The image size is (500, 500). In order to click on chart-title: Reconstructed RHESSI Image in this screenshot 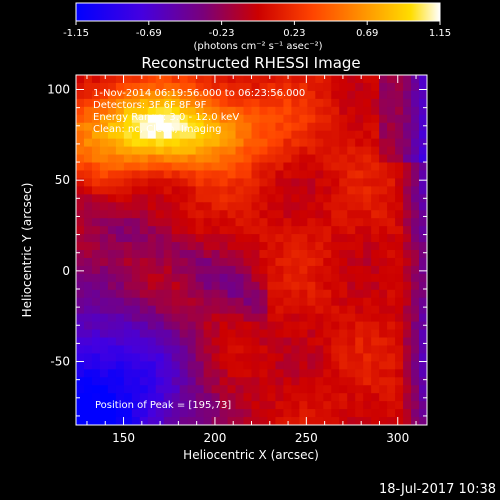, I will do `click(250, 63)`.